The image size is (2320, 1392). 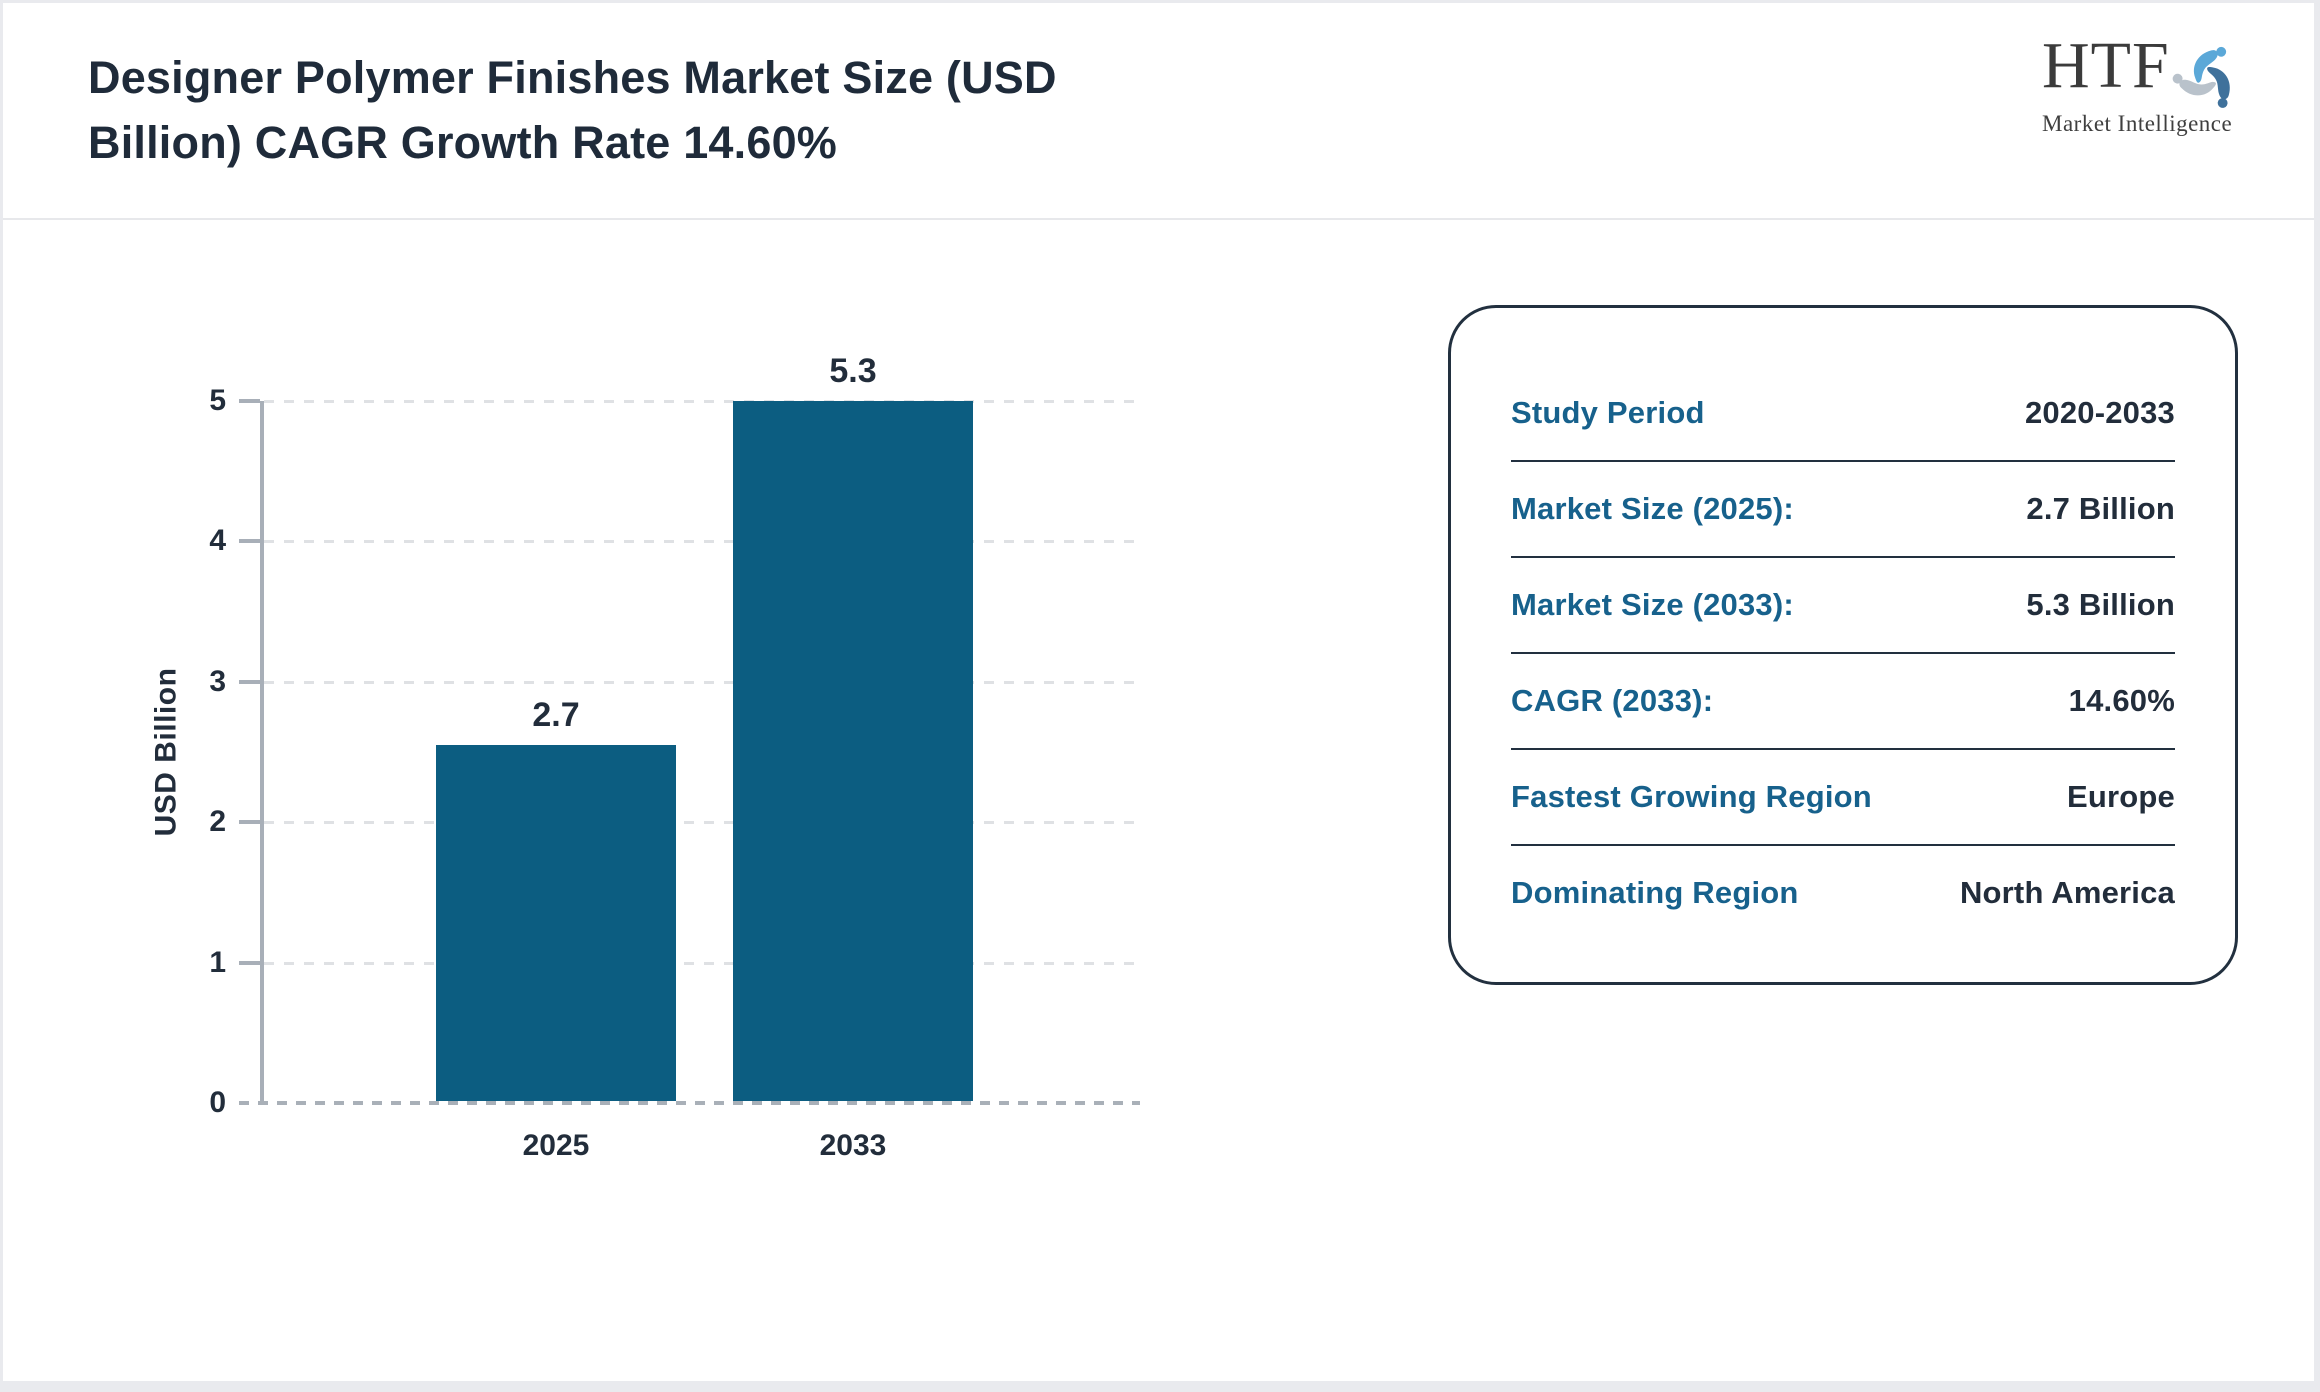 I want to click on y-tick-label: 0, so click(x=217, y=1102).